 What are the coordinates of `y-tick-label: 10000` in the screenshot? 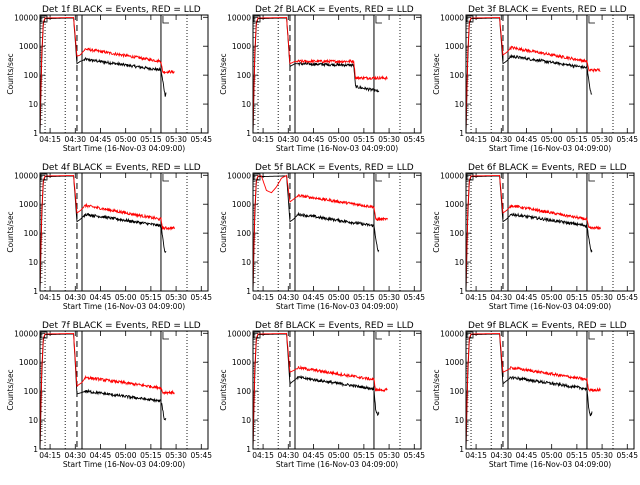 It's located at (26, 17).